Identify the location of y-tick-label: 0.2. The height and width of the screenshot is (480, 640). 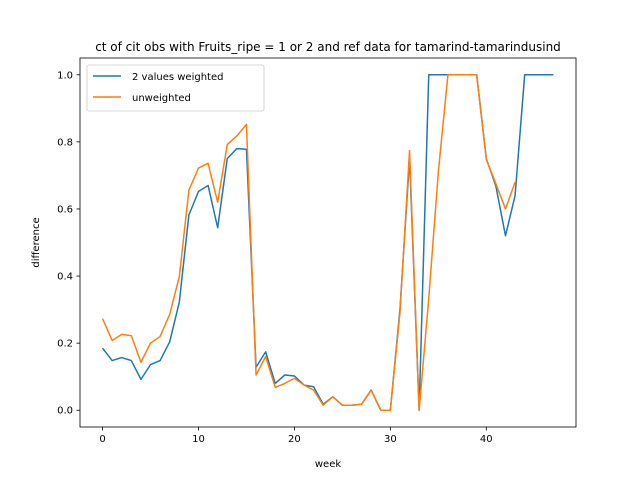
(65, 344).